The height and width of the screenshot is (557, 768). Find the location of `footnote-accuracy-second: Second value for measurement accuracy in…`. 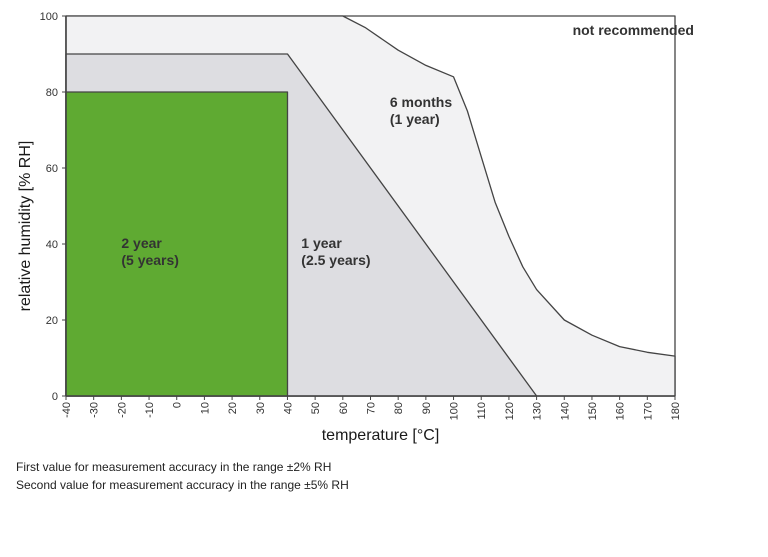

footnote-accuracy-second: Second value for measurement accuracy in… is located at coordinates (182, 485).